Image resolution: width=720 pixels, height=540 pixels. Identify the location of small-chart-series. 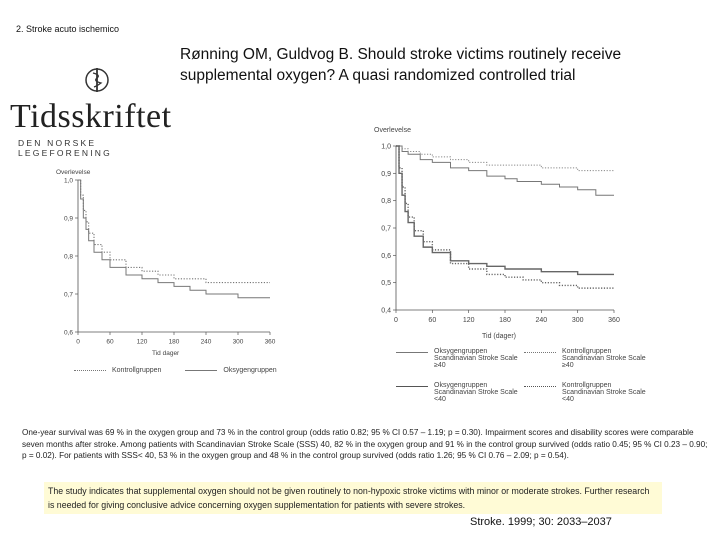
(174, 239).